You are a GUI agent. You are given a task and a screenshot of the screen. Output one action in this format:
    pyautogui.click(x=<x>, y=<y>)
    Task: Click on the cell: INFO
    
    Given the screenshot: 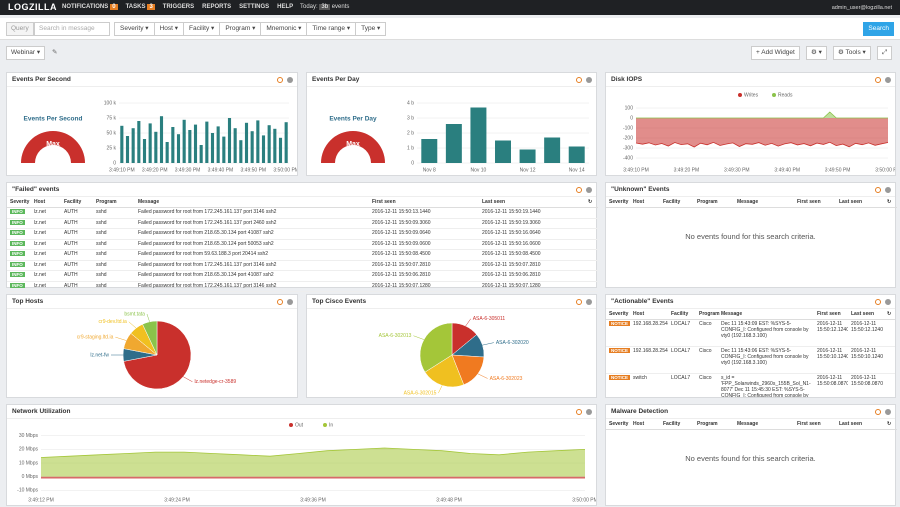 What is the action you would take?
    pyautogui.click(x=19, y=244)
    